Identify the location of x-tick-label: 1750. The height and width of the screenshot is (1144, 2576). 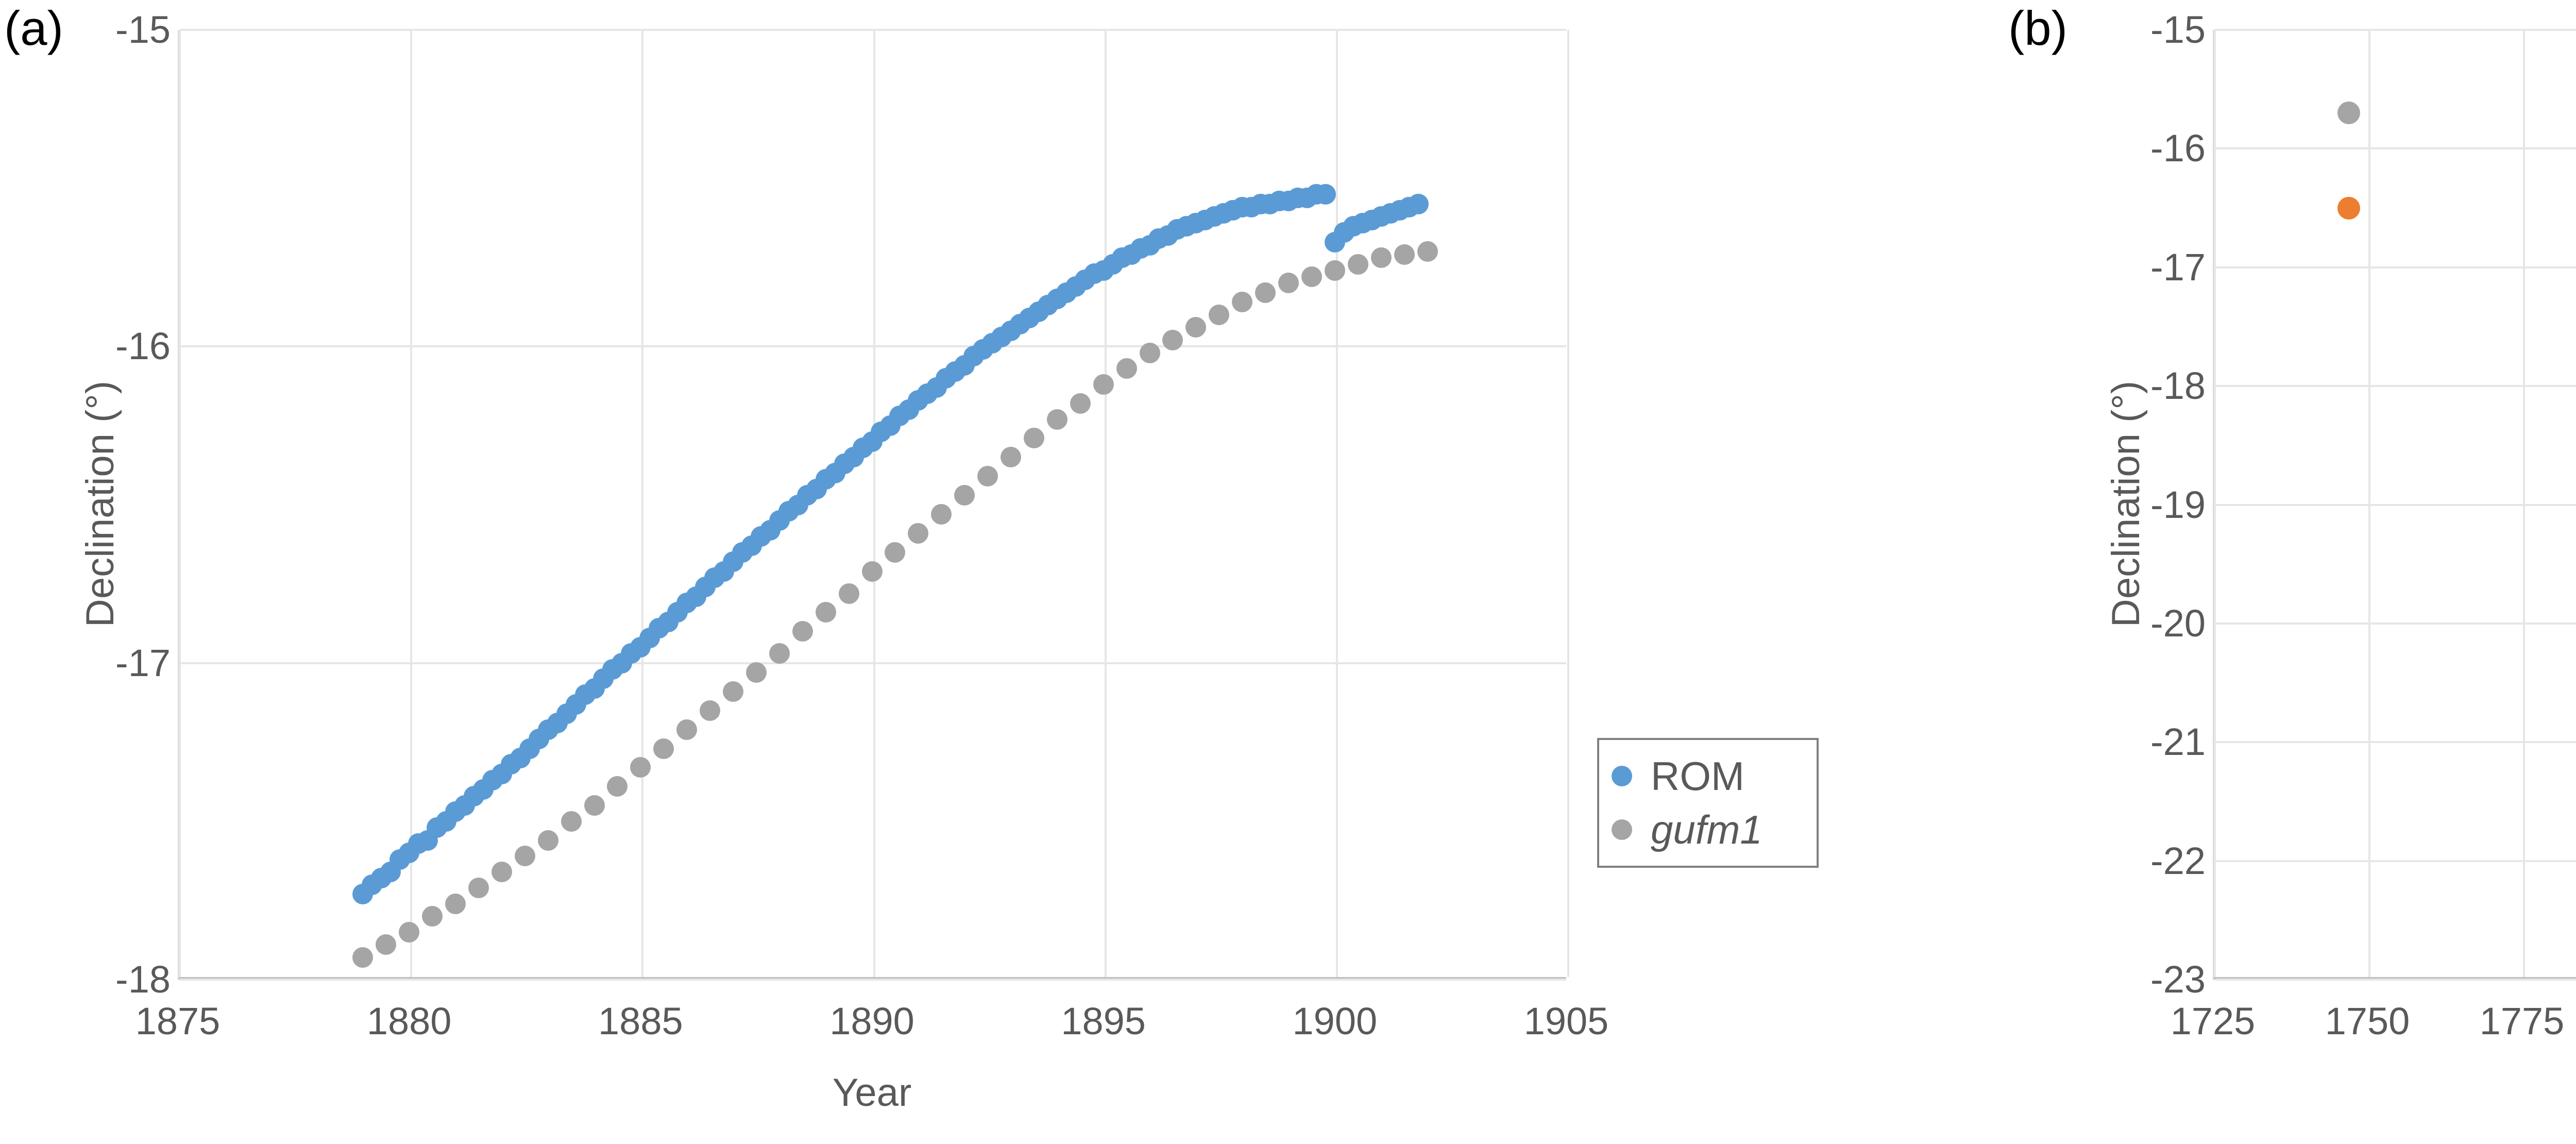
(2367, 1021).